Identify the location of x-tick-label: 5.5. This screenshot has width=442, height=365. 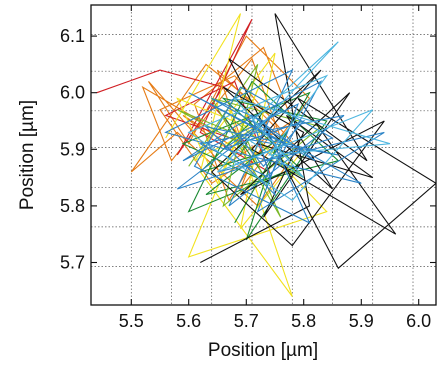
(131, 321).